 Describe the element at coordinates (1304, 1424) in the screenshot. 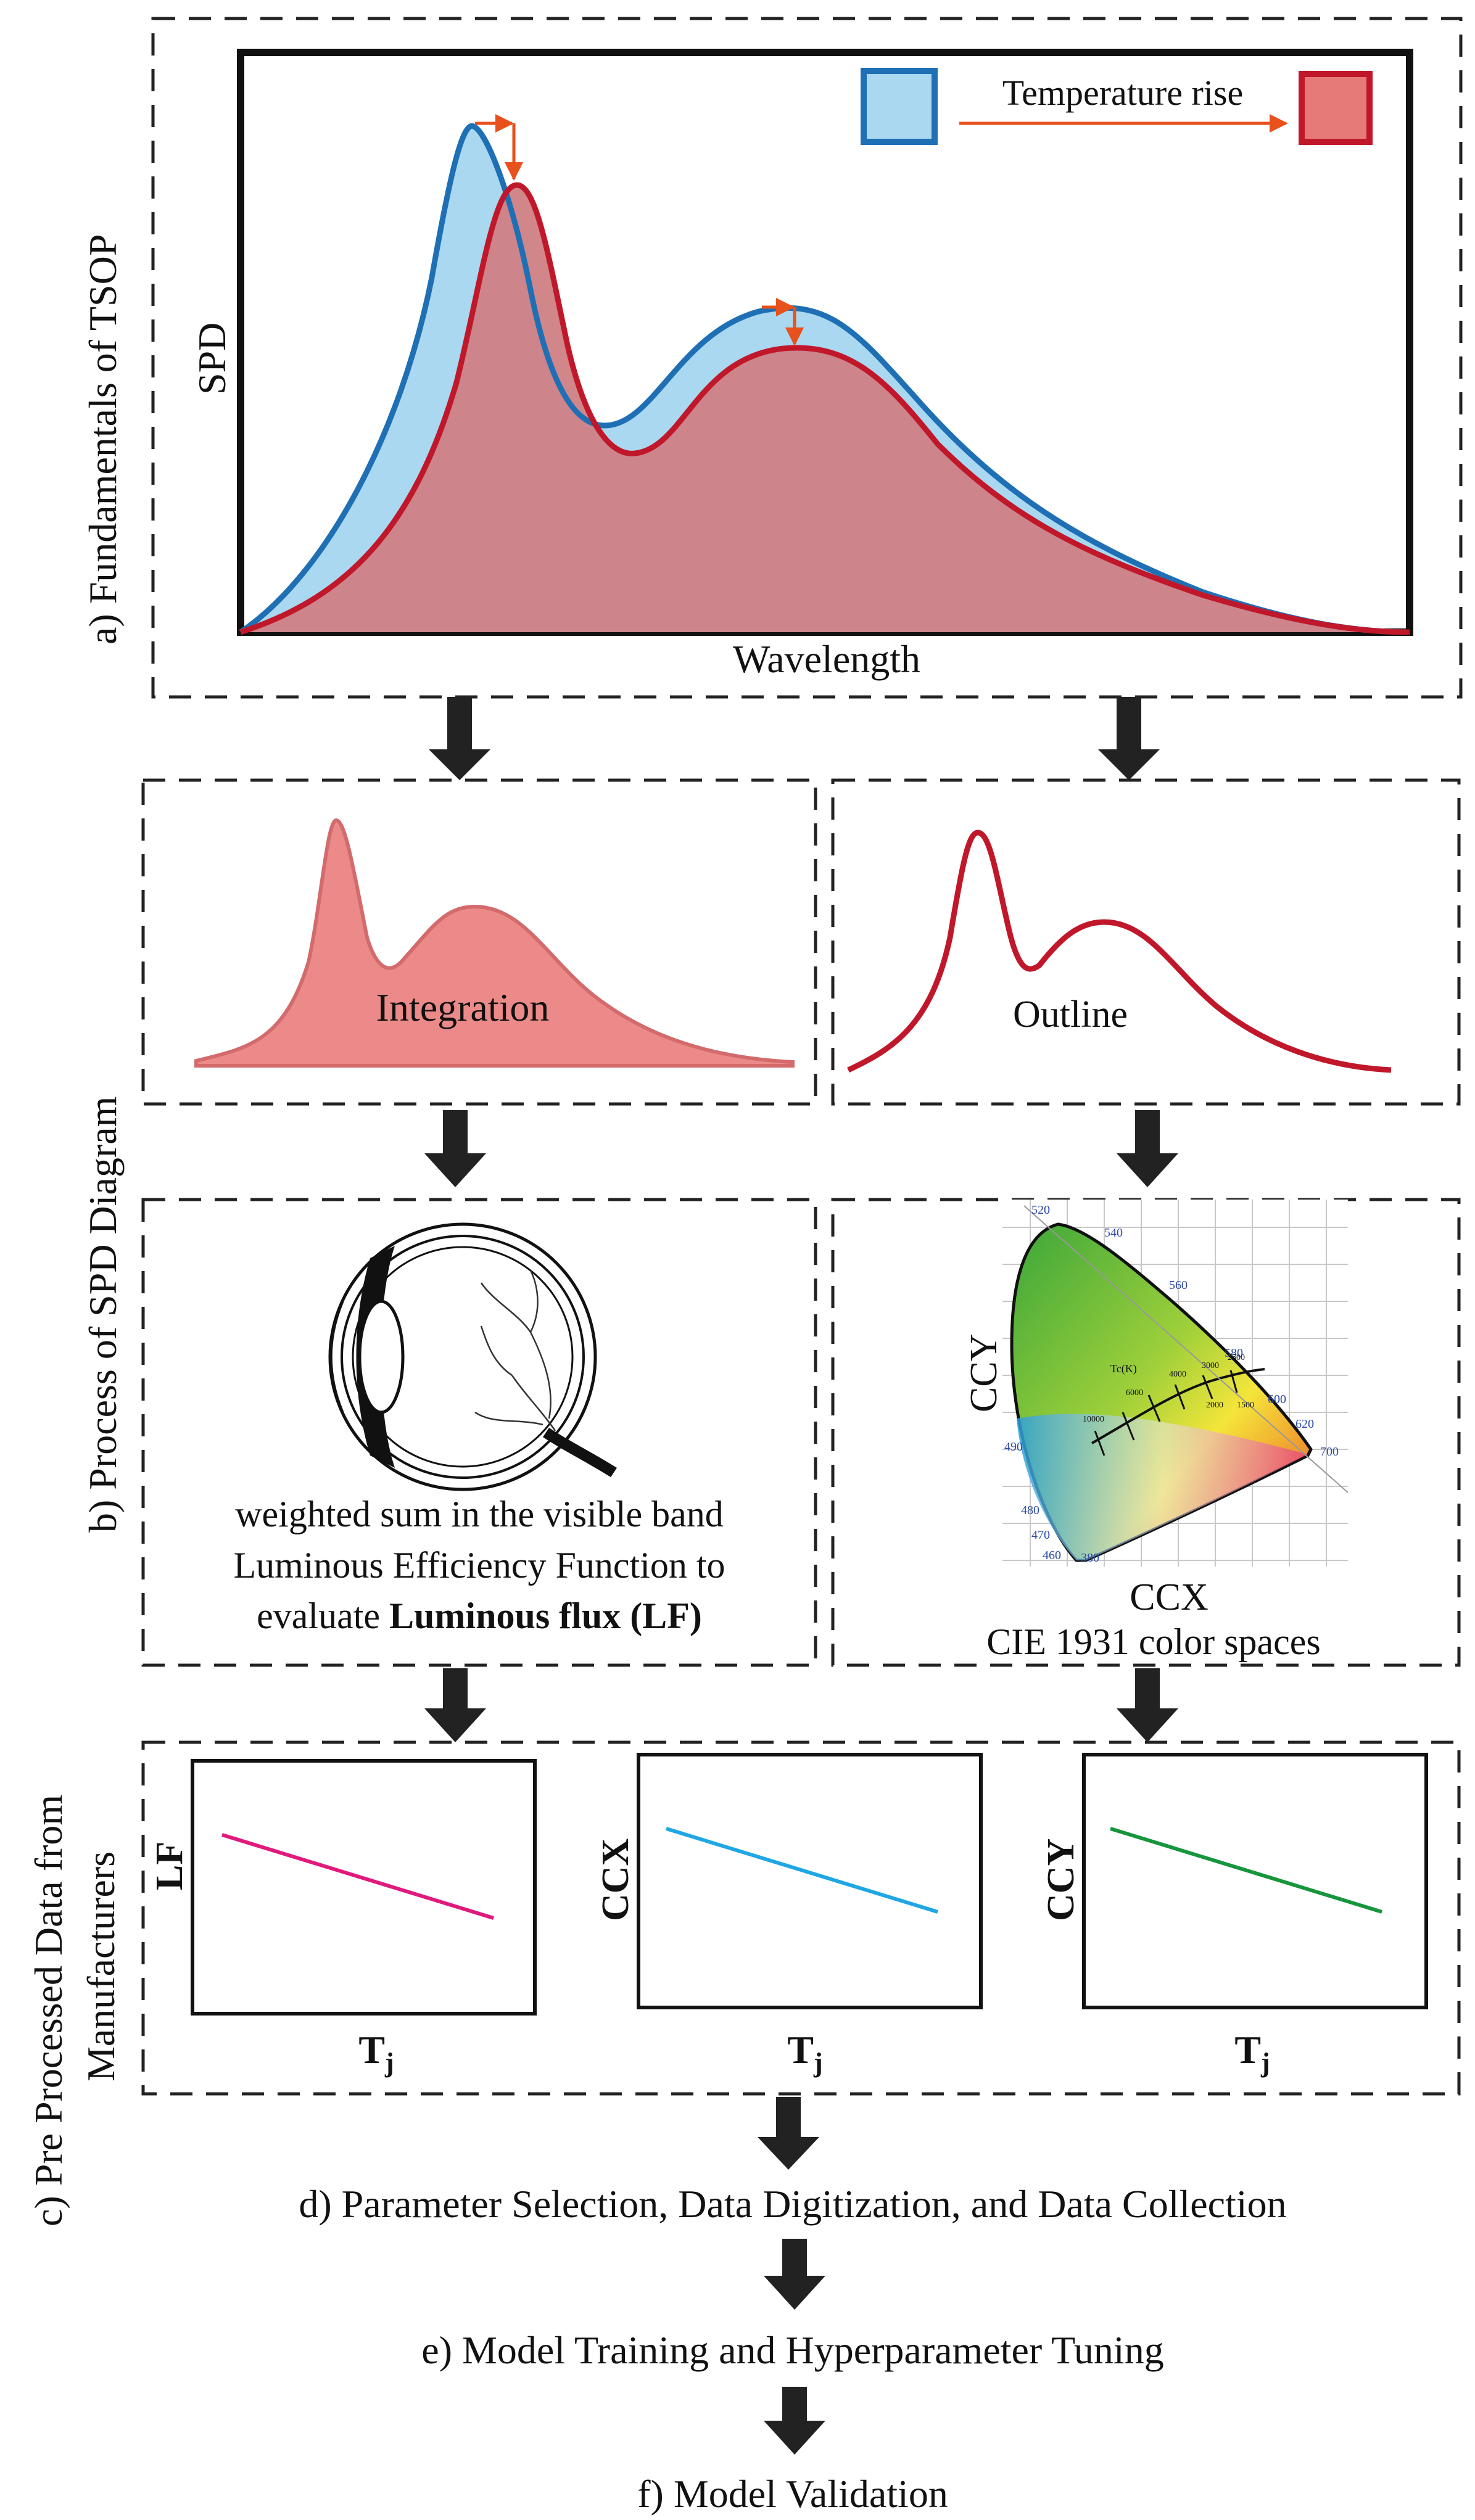

I see `cie-wl-620: 620` at that location.